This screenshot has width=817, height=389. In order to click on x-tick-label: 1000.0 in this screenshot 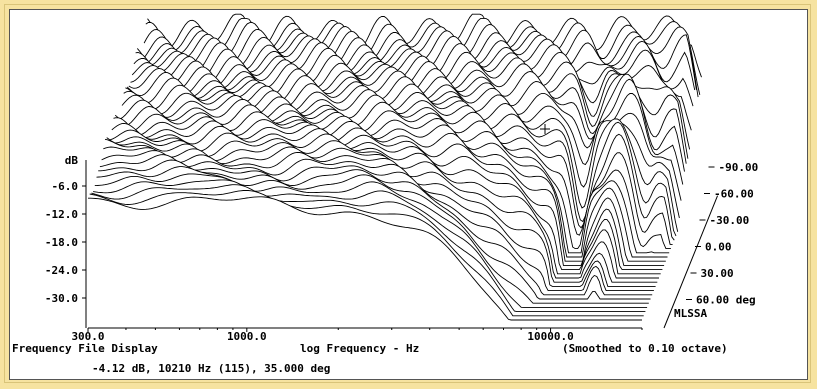, I will do `click(247, 336)`.